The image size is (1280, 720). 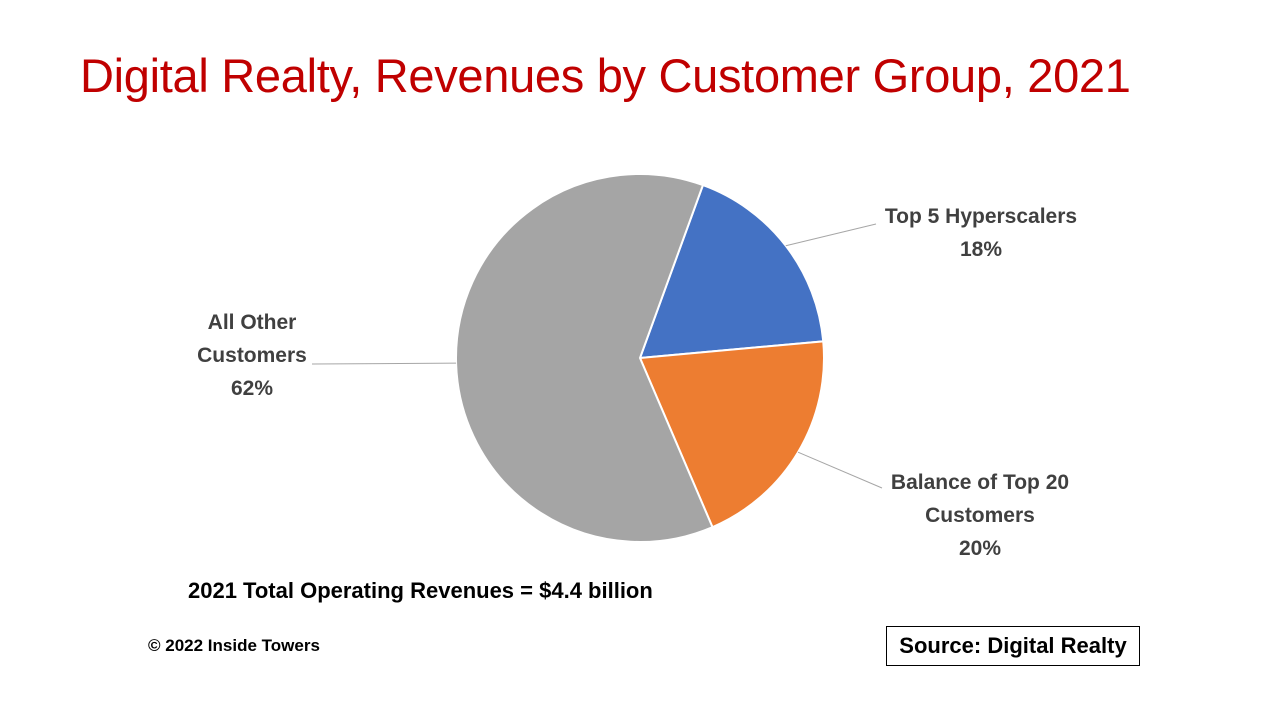 What do you see at coordinates (980, 482) in the screenshot?
I see `label-line: Balance of Top 20` at bounding box center [980, 482].